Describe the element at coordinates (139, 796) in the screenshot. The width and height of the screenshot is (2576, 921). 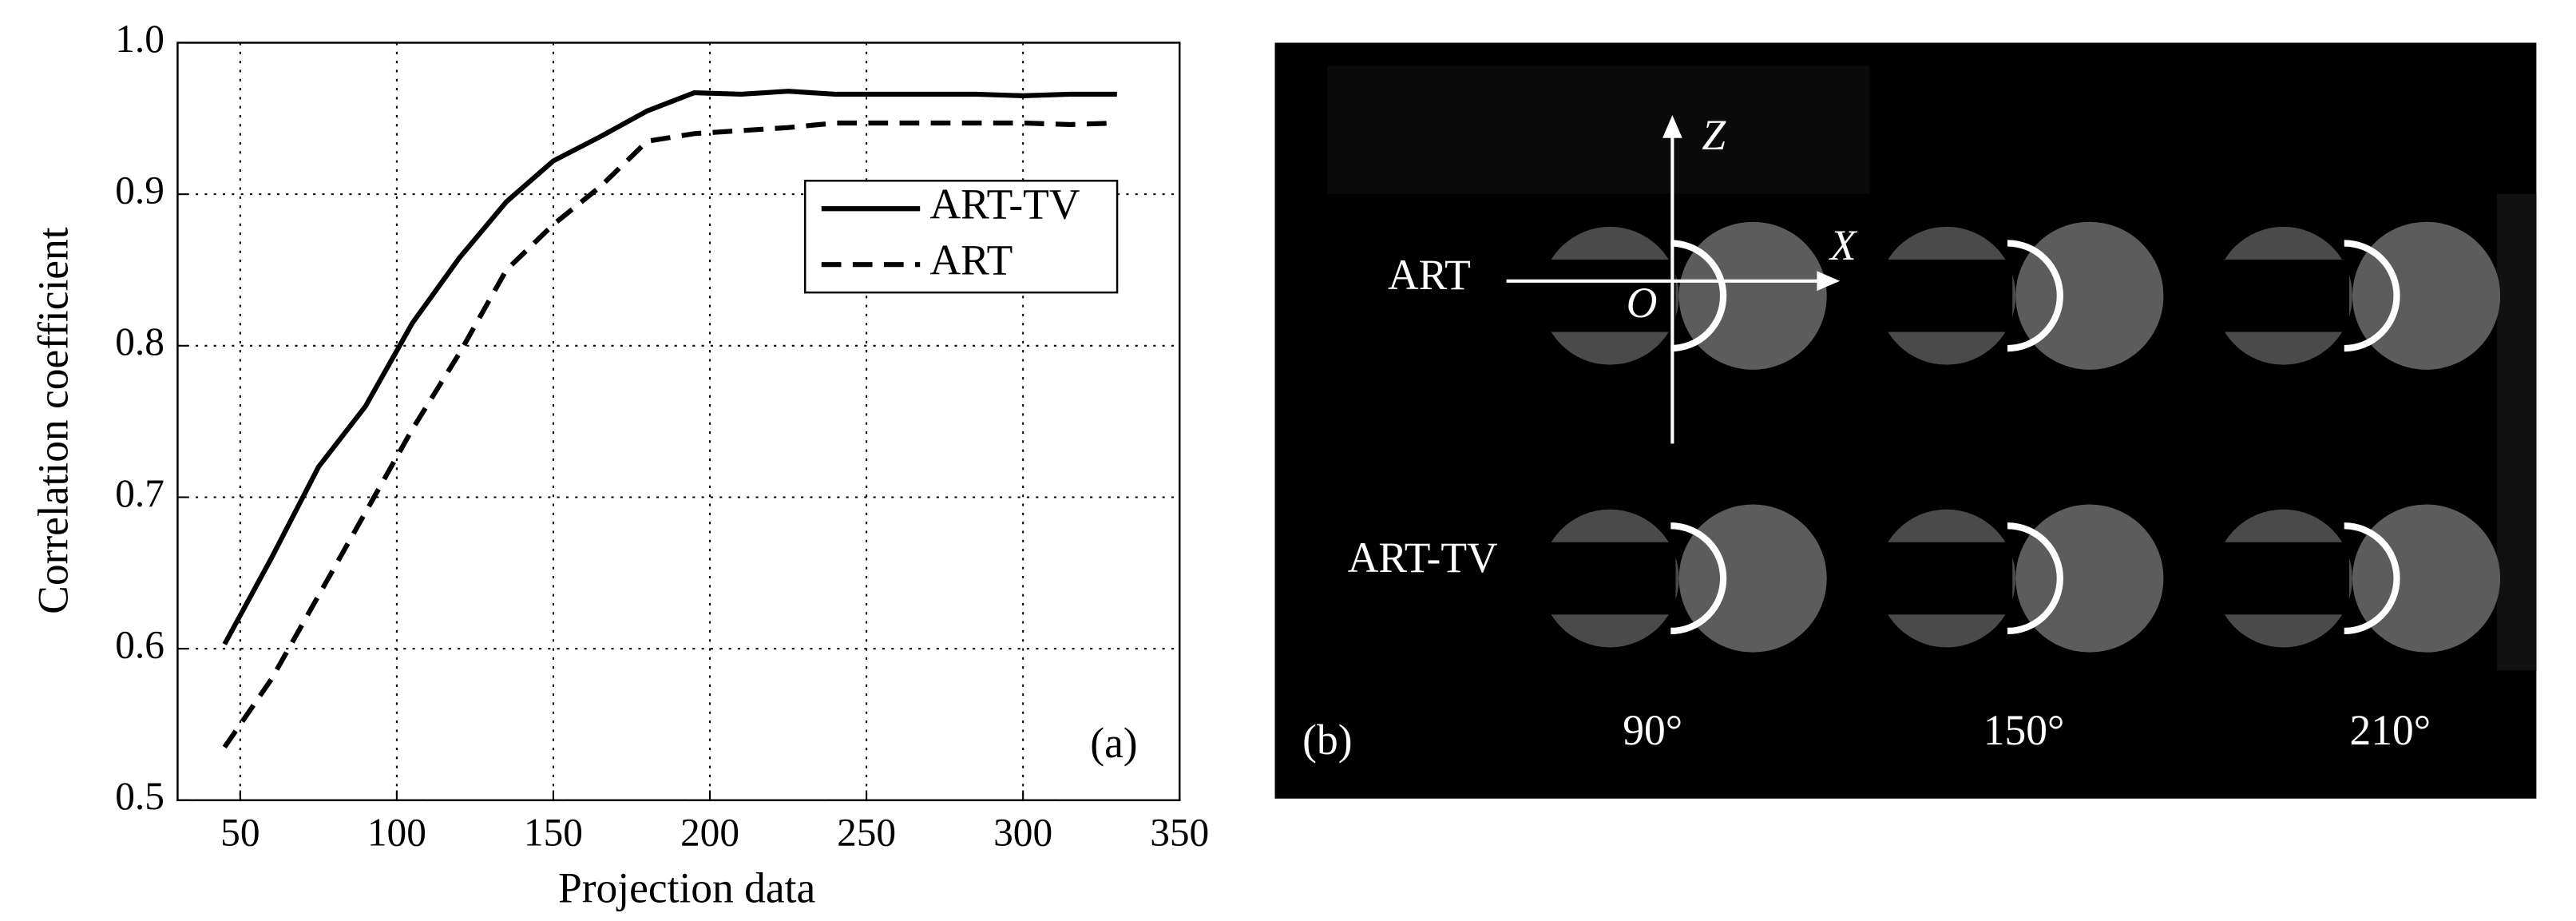
I see `y-tick-label: 0.5` at that location.